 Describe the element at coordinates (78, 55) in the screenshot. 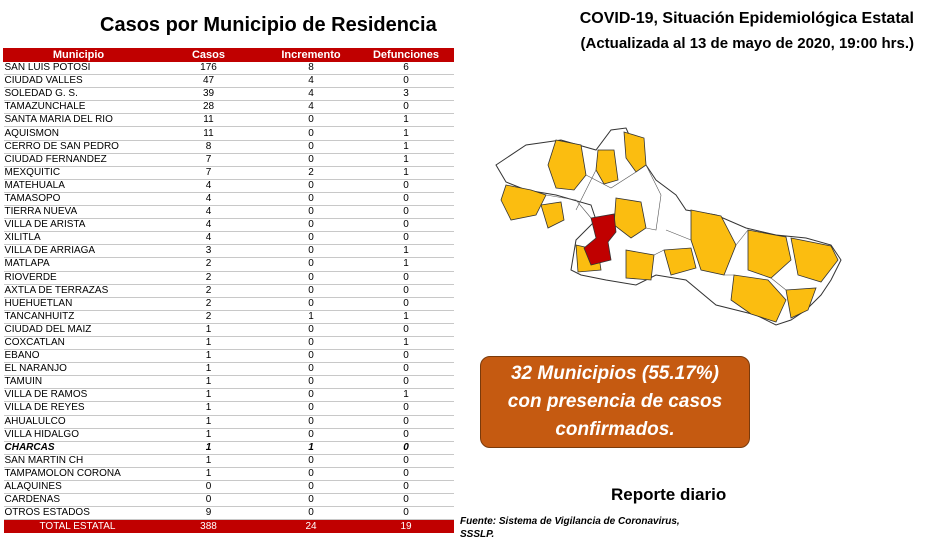

I see `column-header-municipio: Municipio` at that location.